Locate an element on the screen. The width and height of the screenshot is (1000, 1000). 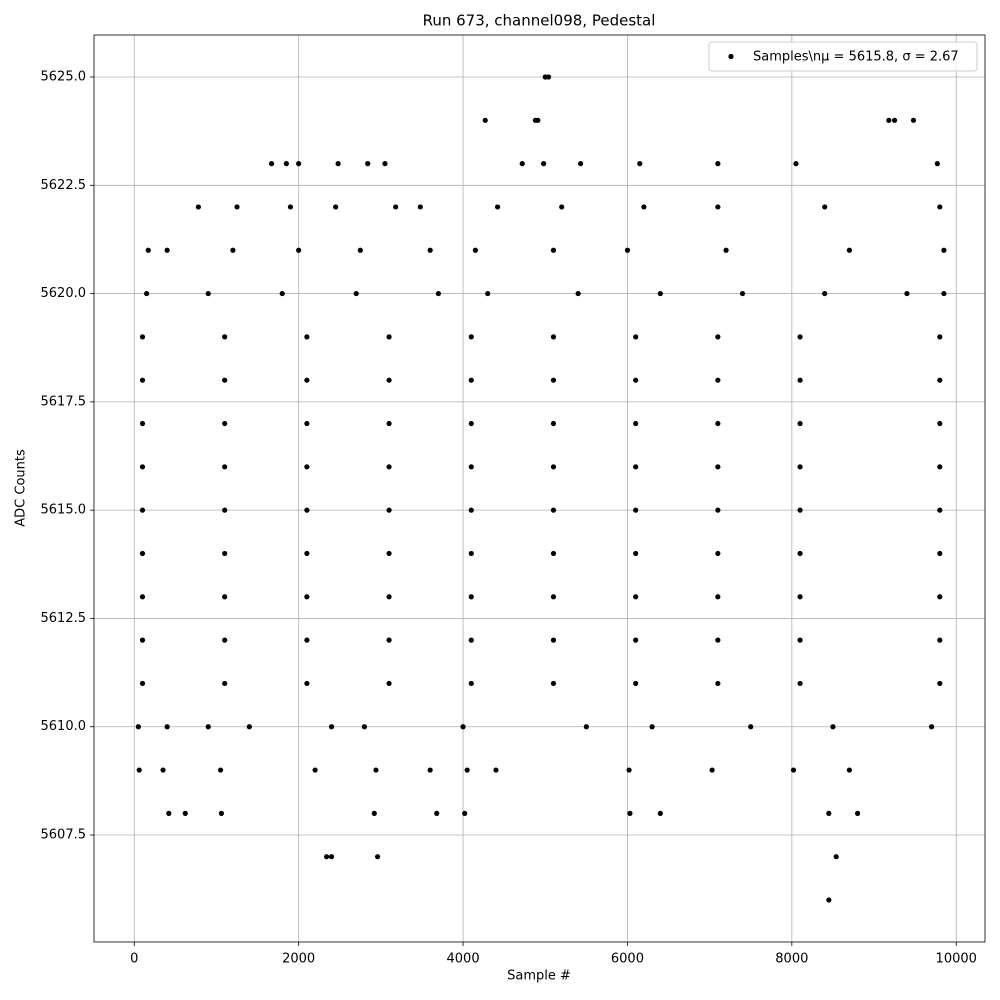
y-tick-label: 5612.5 is located at coordinates (64, 618).